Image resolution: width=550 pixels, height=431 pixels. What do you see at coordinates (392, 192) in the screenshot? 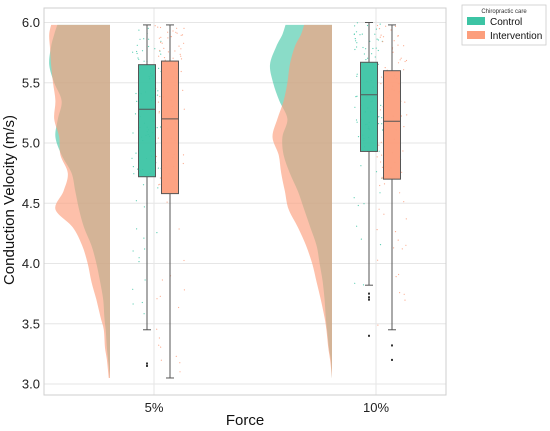
I see `boxplot-intervention` at bounding box center [392, 192].